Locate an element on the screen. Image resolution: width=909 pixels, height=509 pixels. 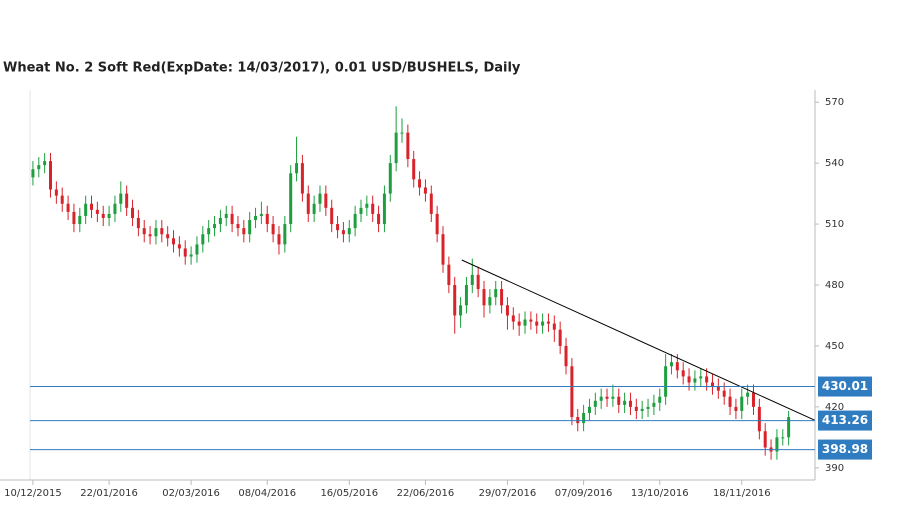
x-tick-label: 22/01/2016 is located at coordinates (109, 493).